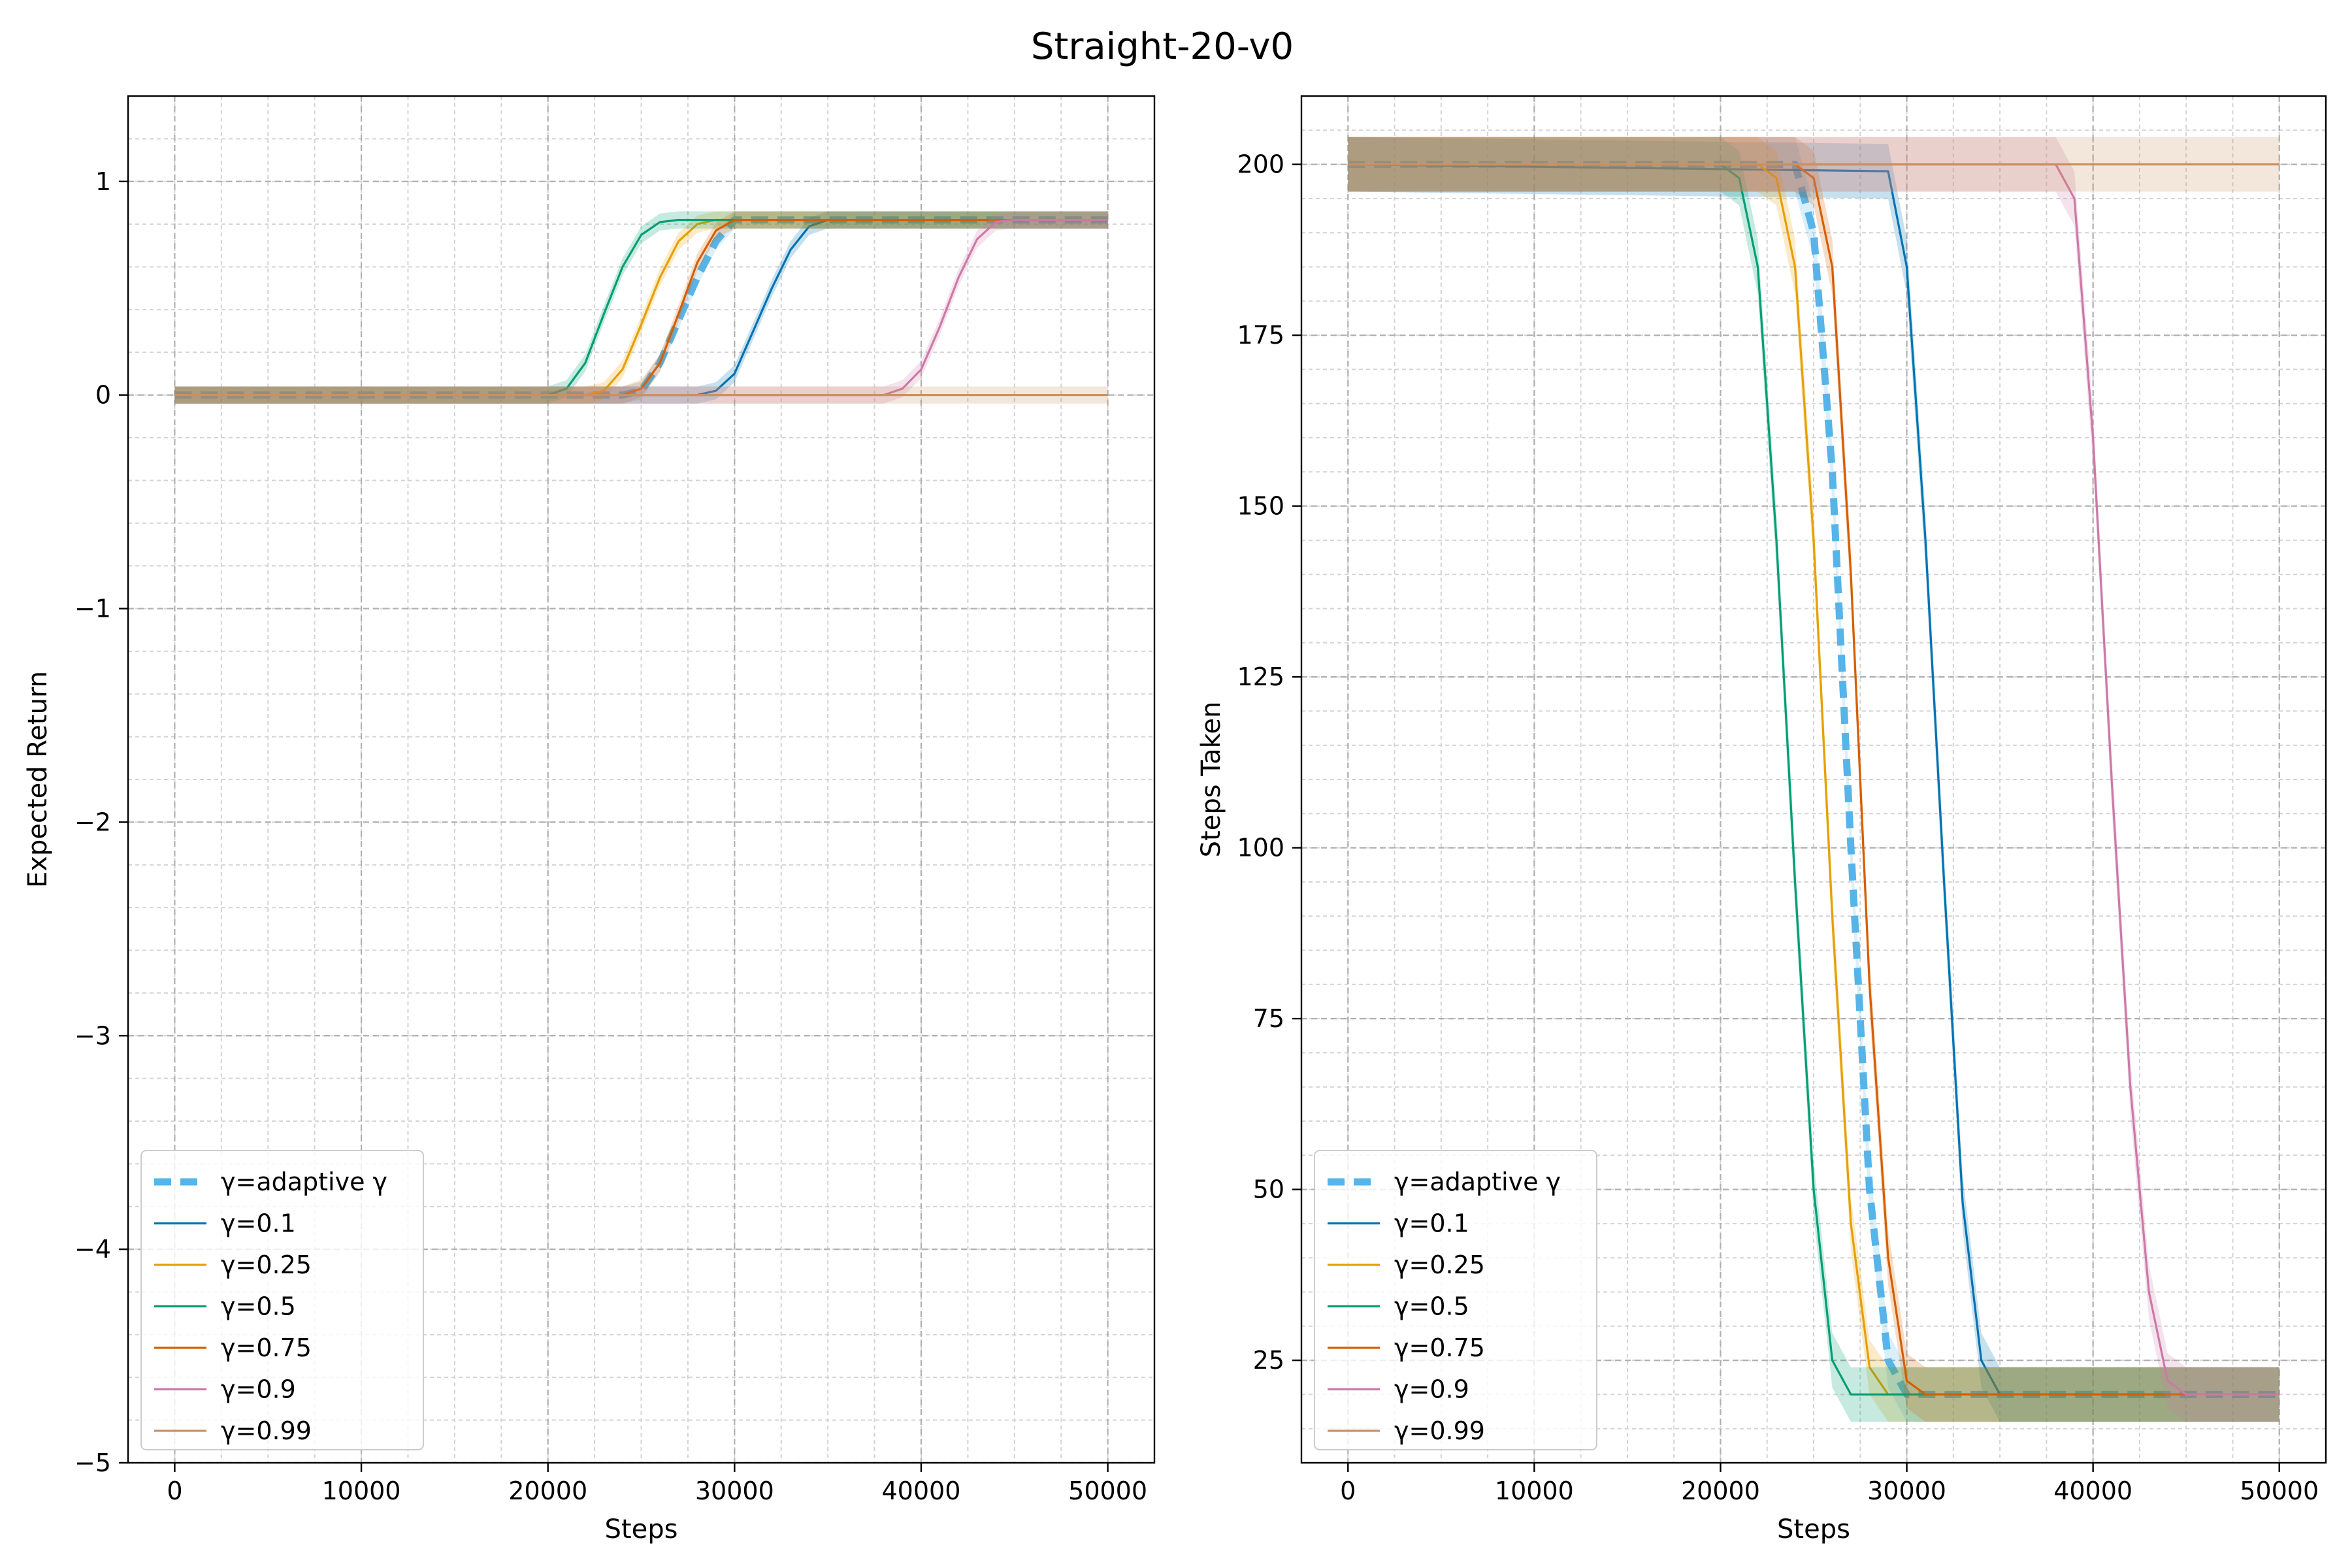 This screenshot has height=1568, width=2352. What do you see at coordinates (92, 1035) in the screenshot?
I see `y-tick-label: −3` at bounding box center [92, 1035].